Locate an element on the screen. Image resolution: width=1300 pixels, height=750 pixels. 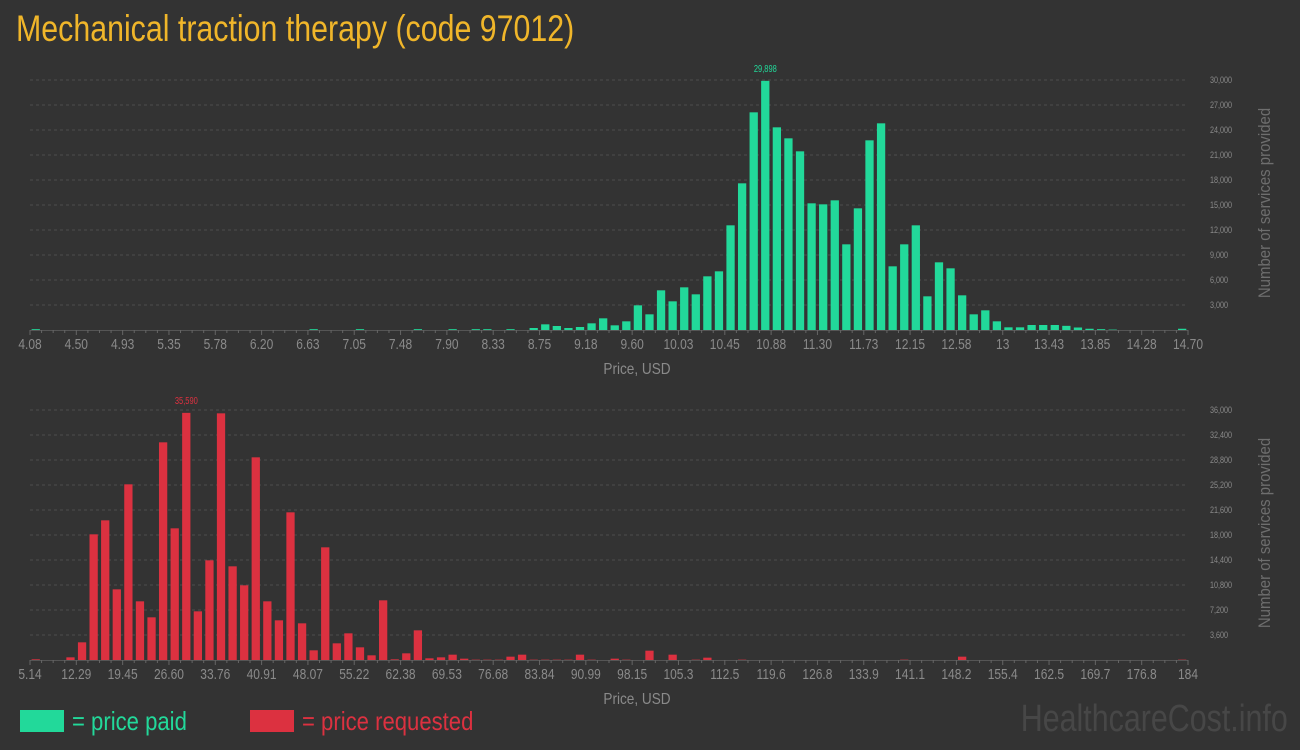
peak-value-label: 29,898 is located at coordinates (765, 68).